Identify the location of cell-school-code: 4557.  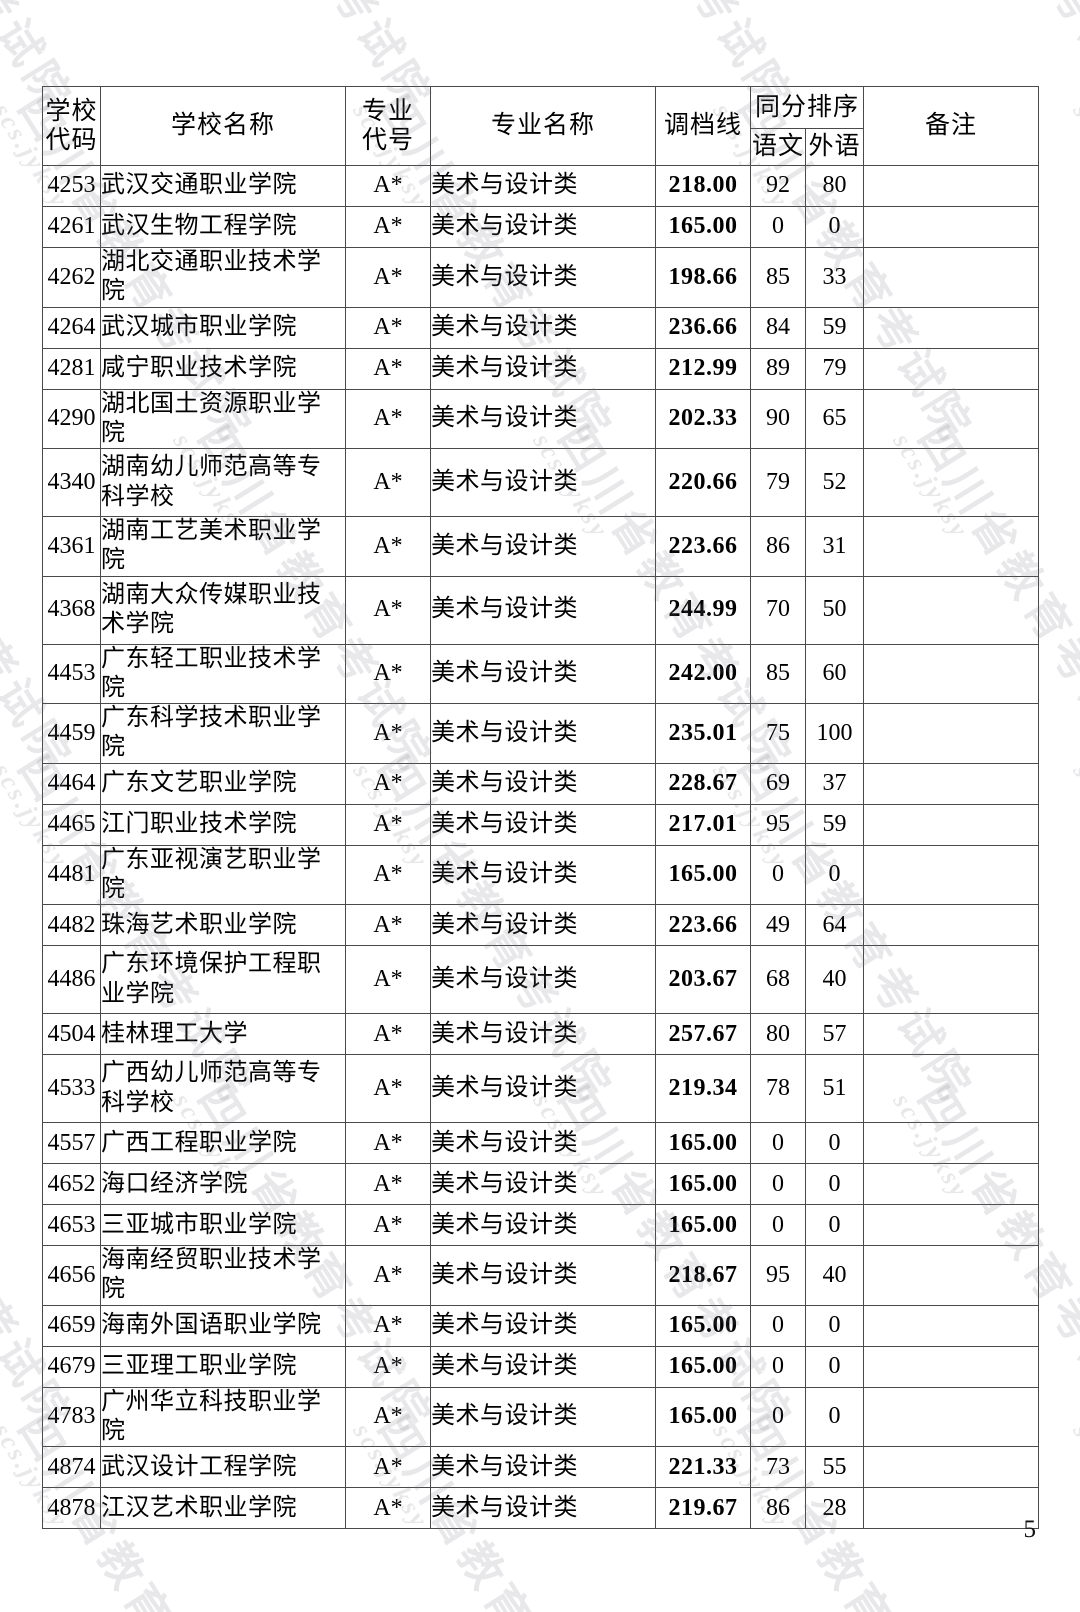
(71, 1143).